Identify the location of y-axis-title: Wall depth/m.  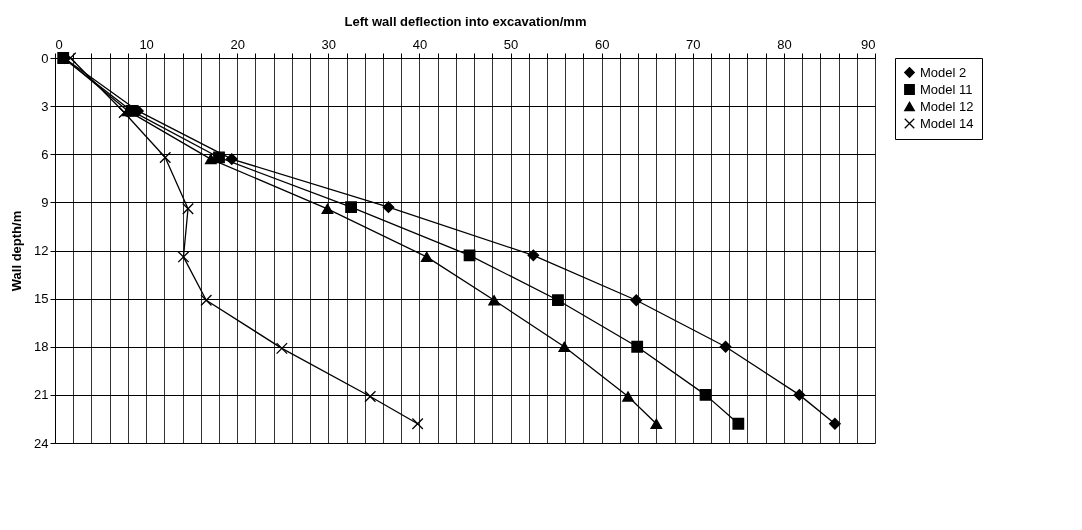
(17, 251).